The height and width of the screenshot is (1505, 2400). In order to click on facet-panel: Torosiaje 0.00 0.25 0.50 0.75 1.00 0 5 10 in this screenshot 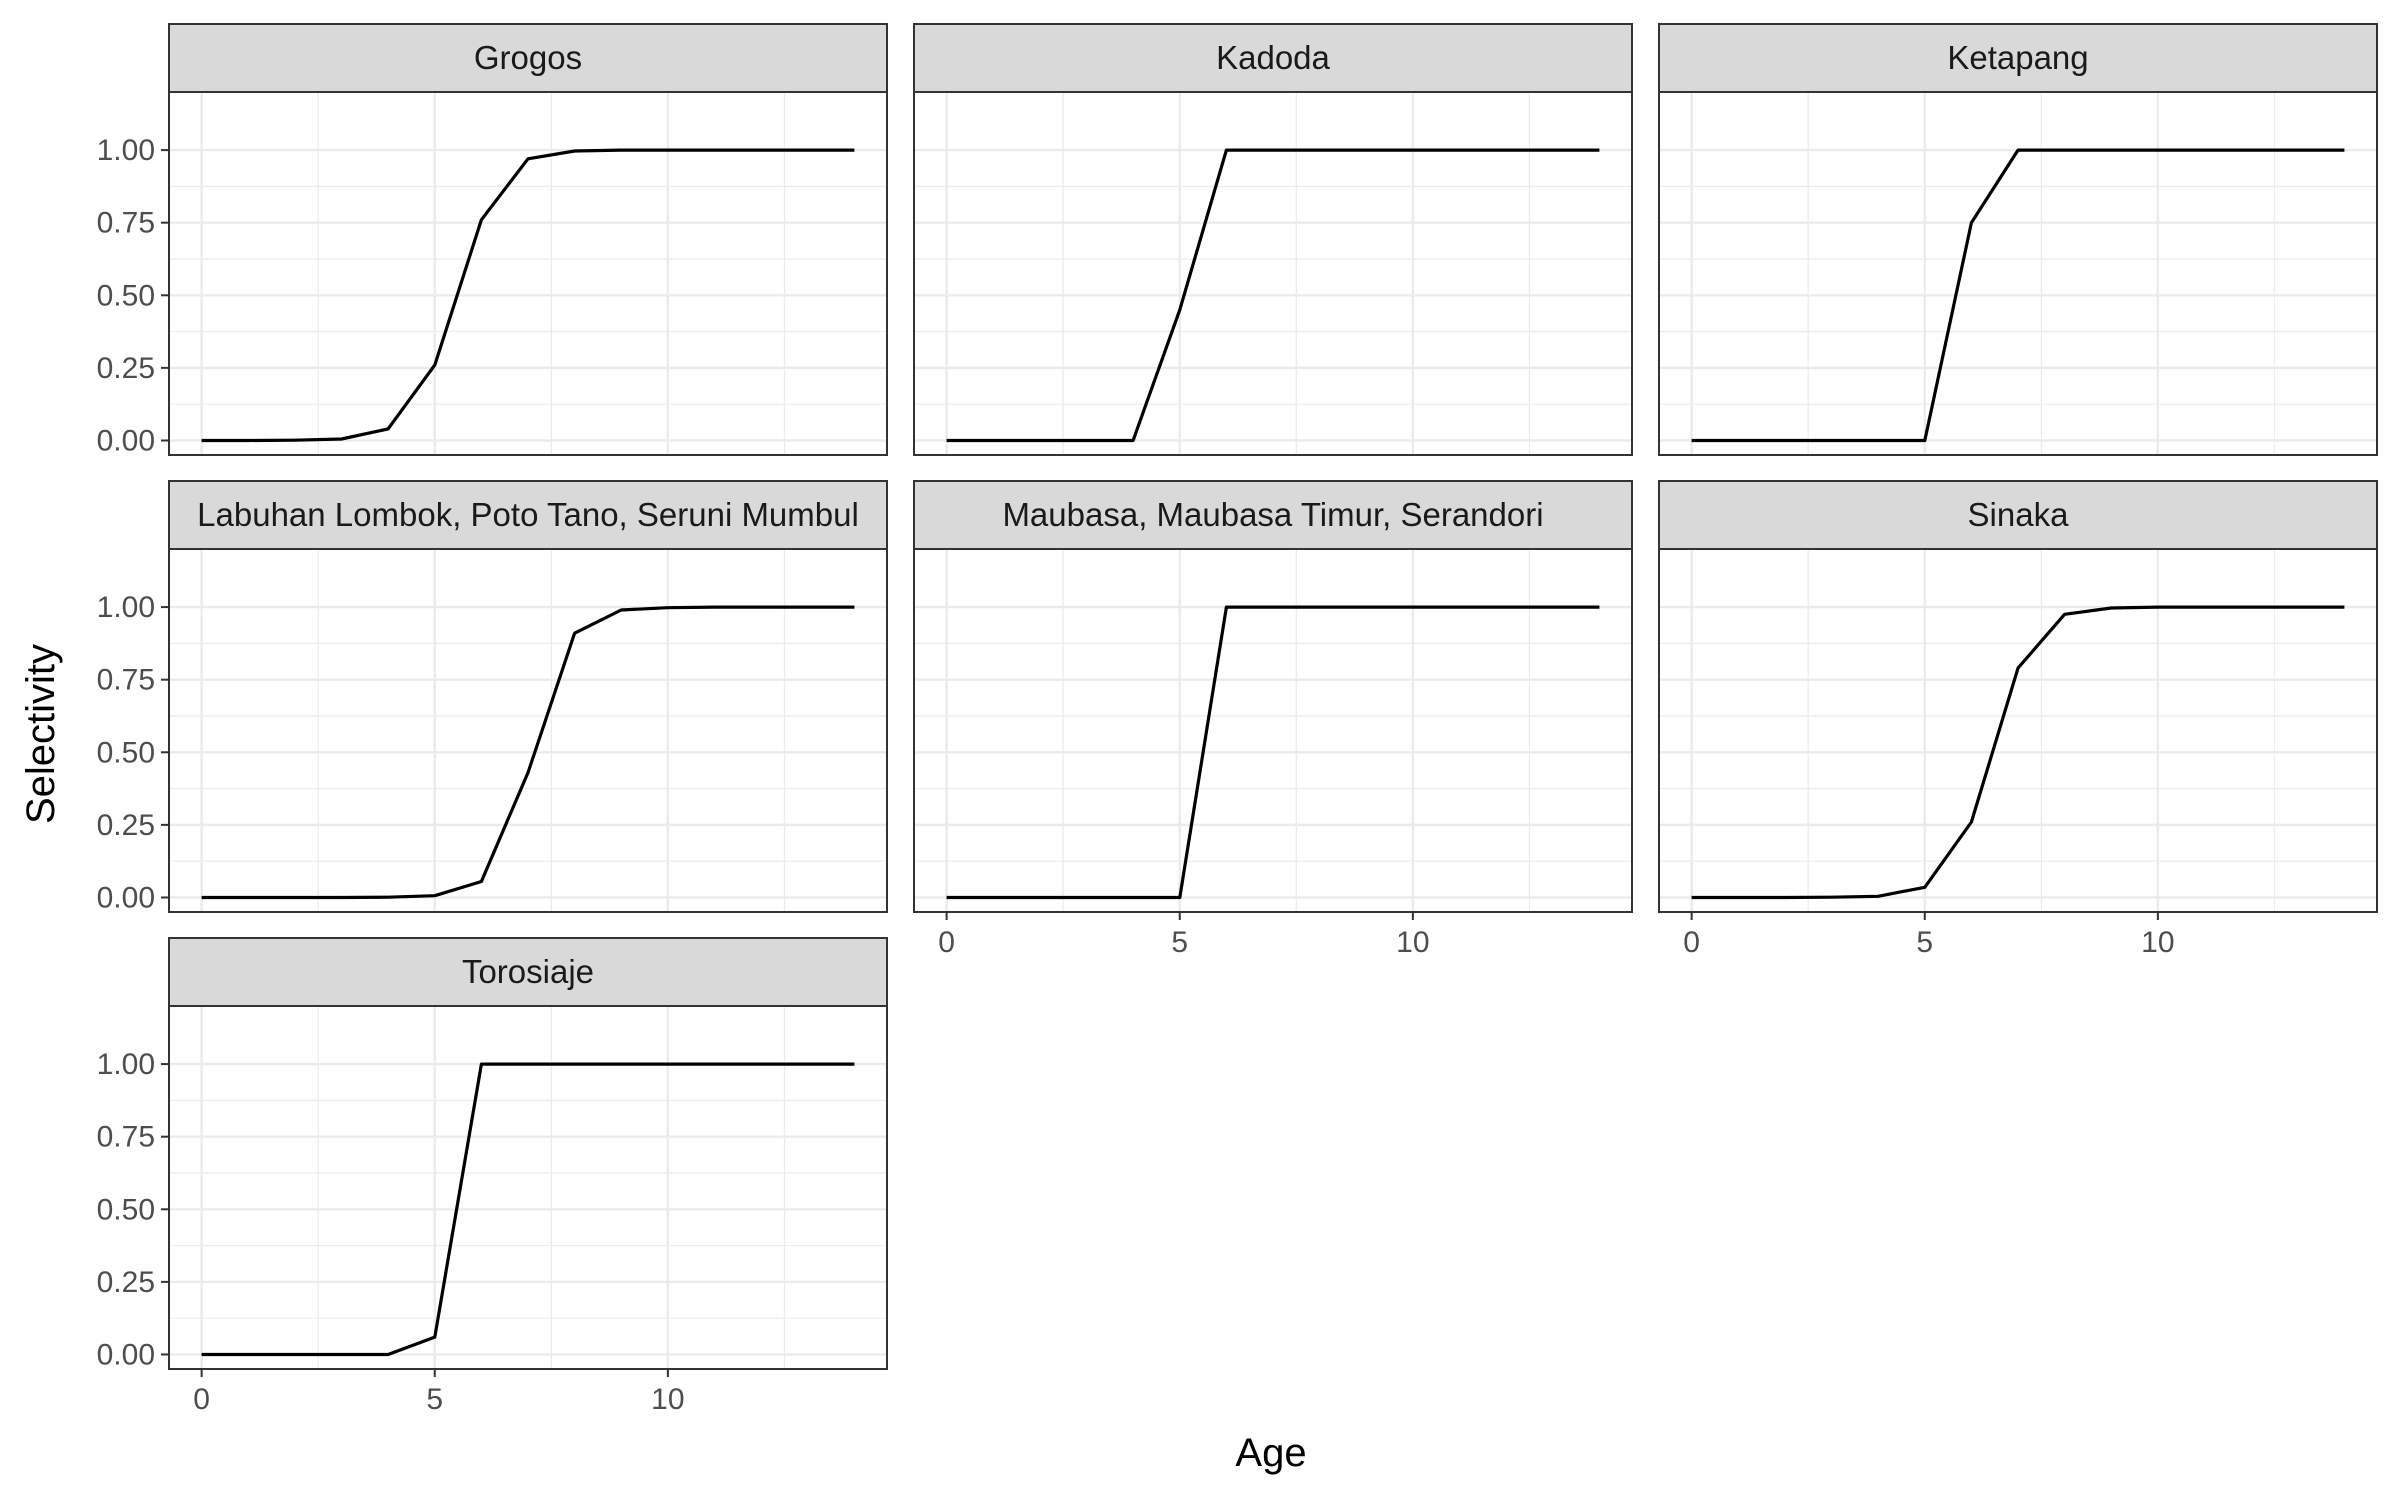, I will do `click(492, 1176)`.